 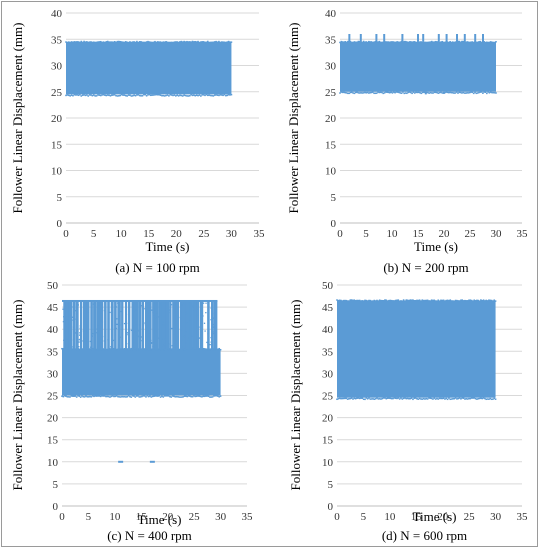 What do you see at coordinates (53, 330) in the screenshot?
I see `y-tick-label: 40` at bounding box center [53, 330].